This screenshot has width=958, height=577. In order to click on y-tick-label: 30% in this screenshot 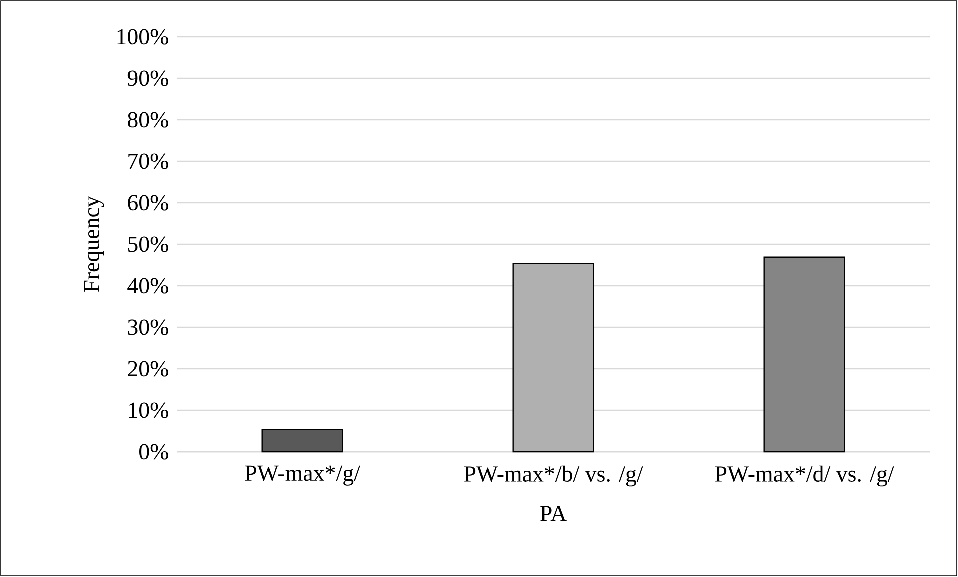, I will do `click(148, 328)`.